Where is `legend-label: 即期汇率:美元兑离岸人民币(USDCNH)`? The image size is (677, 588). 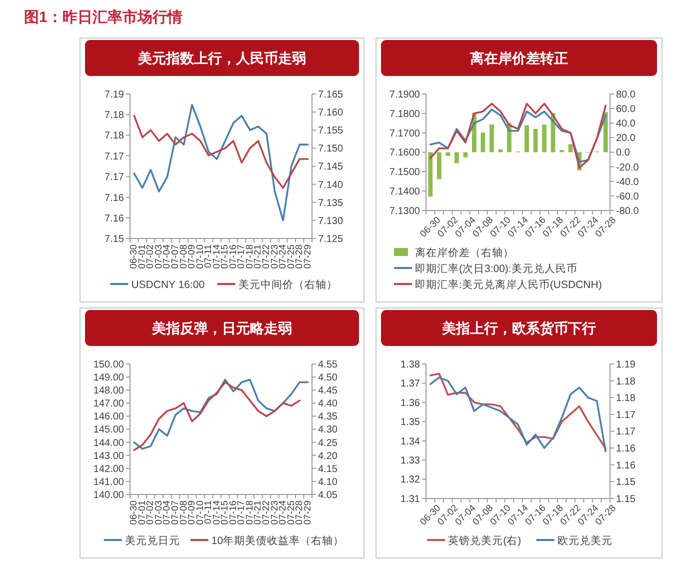 legend-label: 即期汇率:美元兑离岸人民币(USDCNH) is located at coordinates (508, 284).